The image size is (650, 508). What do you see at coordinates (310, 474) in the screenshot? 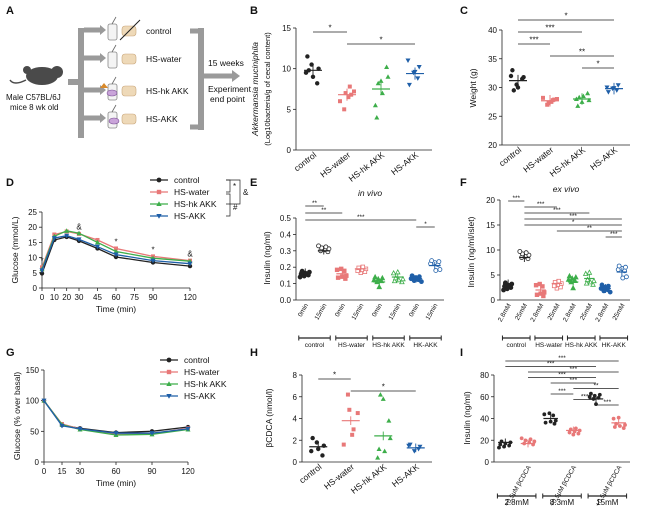
I see `panel-h-x-tick-label: control` at bounding box center [310, 474].